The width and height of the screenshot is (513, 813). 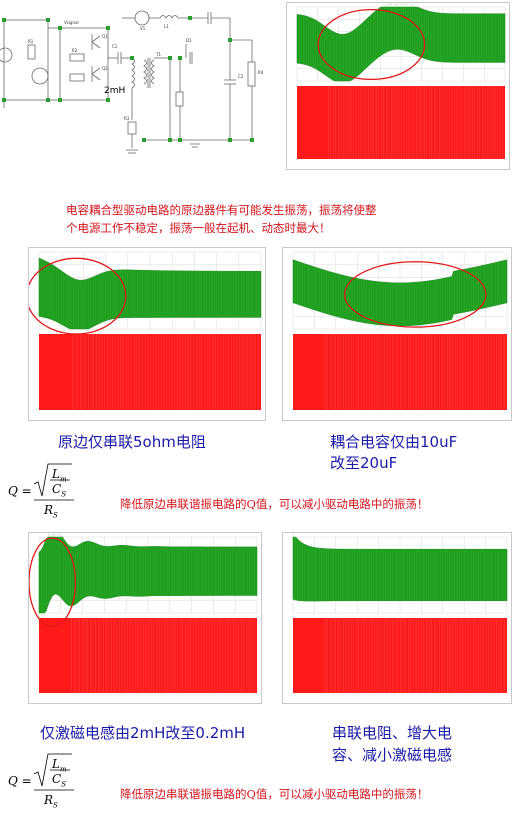 What do you see at coordinates (261, 72) in the screenshot?
I see `part-label-r4: R4` at bounding box center [261, 72].